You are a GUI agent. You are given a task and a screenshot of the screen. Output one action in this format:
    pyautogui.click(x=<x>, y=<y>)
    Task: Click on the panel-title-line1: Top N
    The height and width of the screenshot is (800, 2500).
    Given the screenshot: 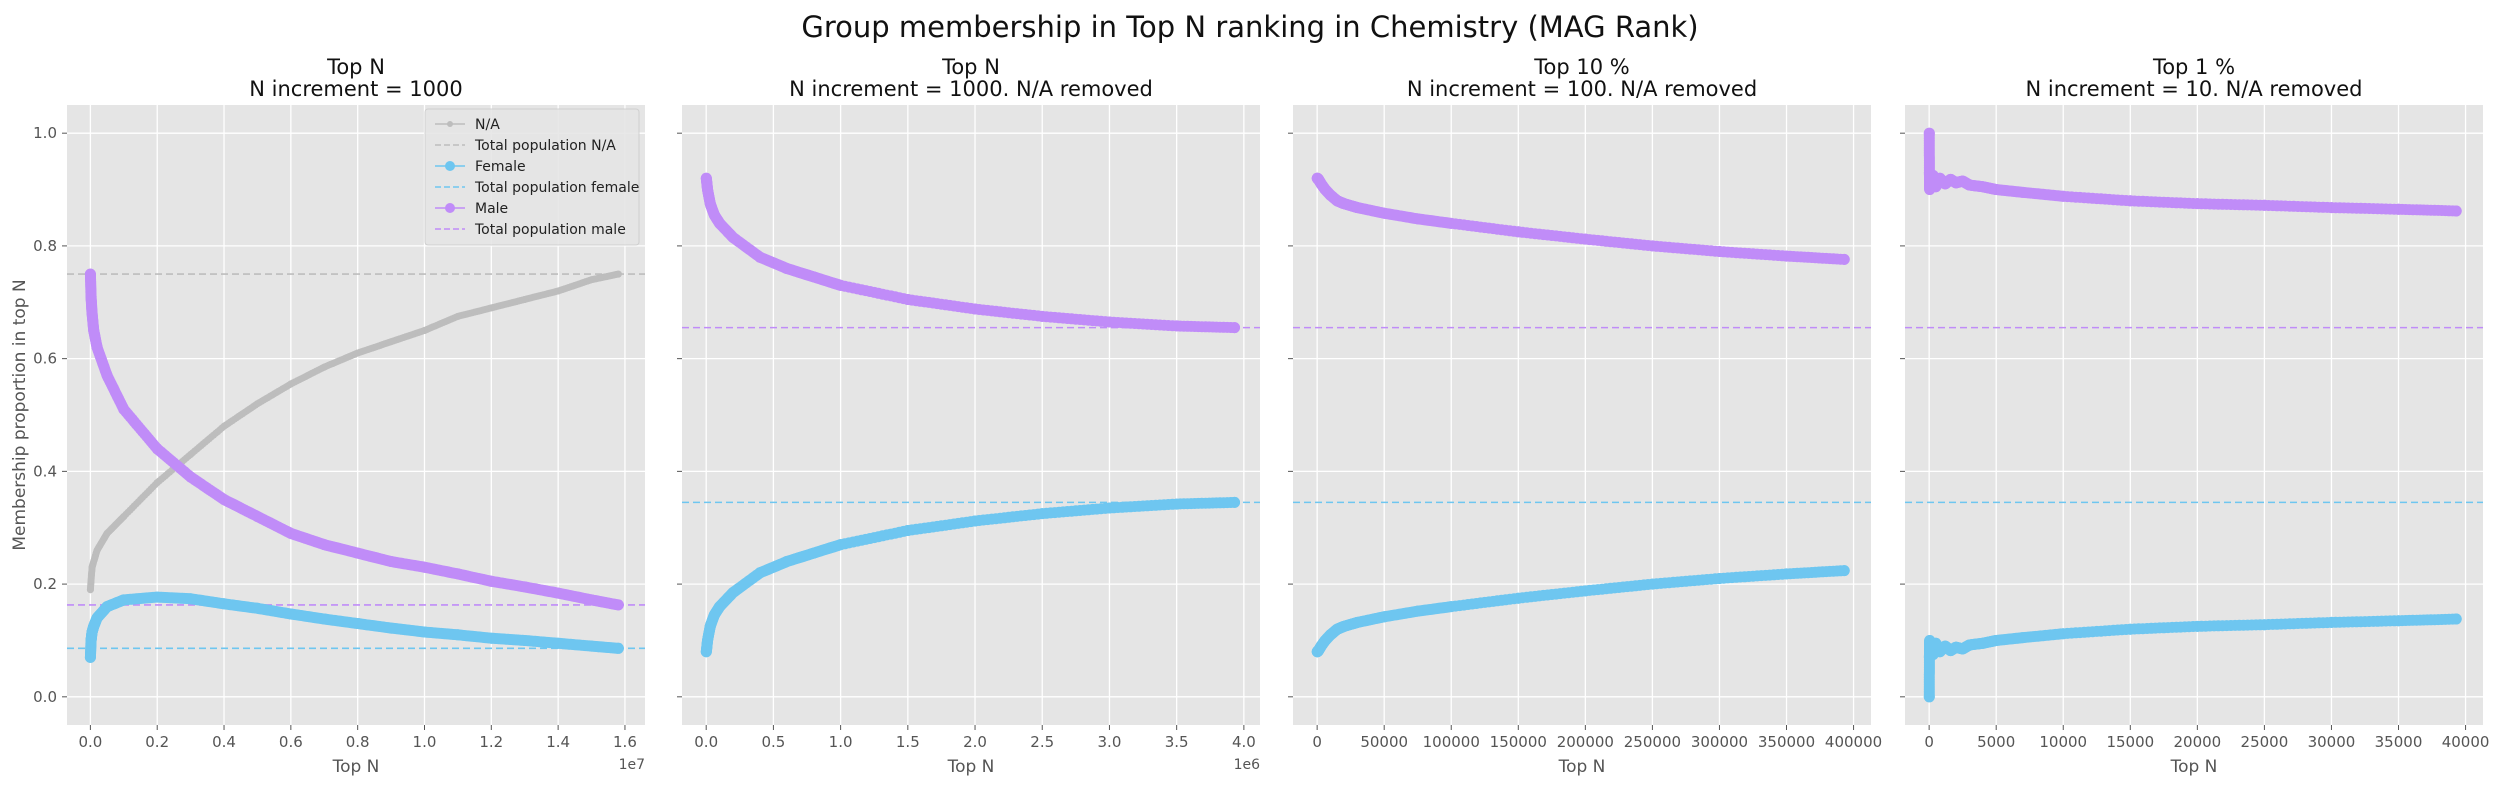 What is the action you would take?
    pyautogui.click(x=970, y=67)
    